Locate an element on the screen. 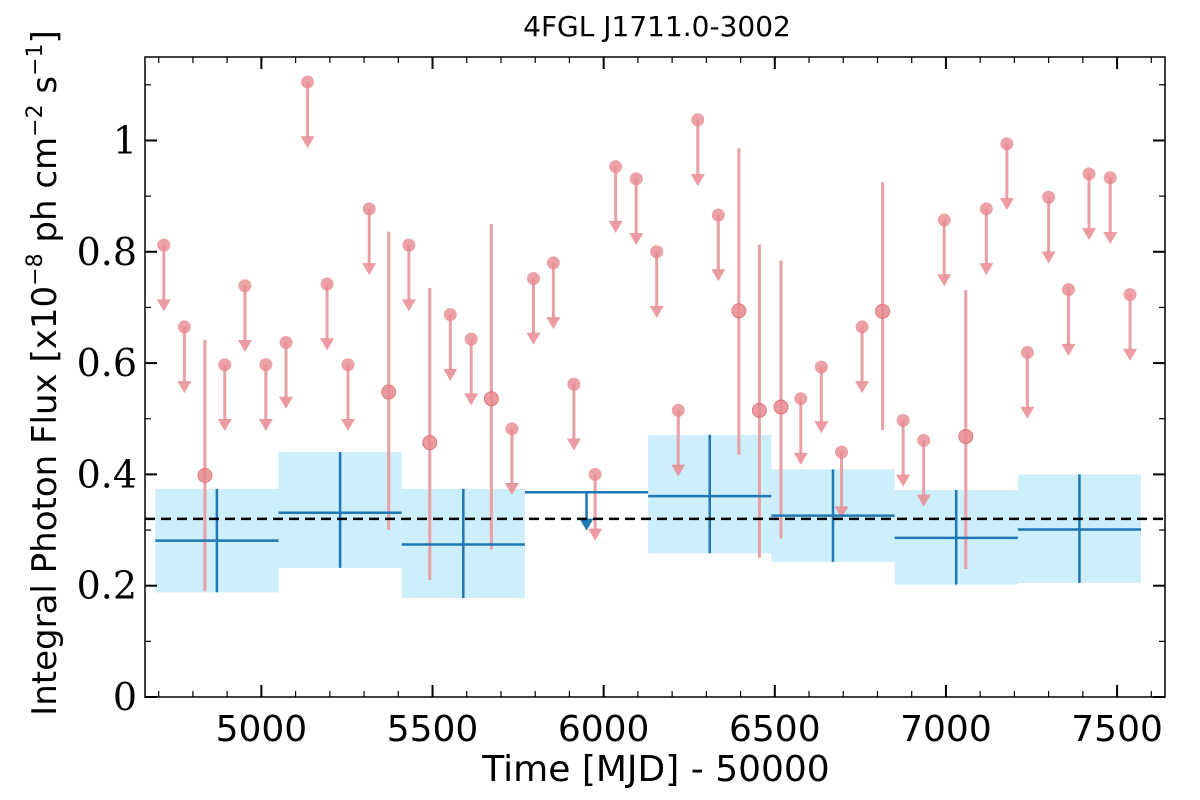 The width and height of the screenshot is (1200, 800). y-tick-label: 0.2 is located at coordinates (107, 586).